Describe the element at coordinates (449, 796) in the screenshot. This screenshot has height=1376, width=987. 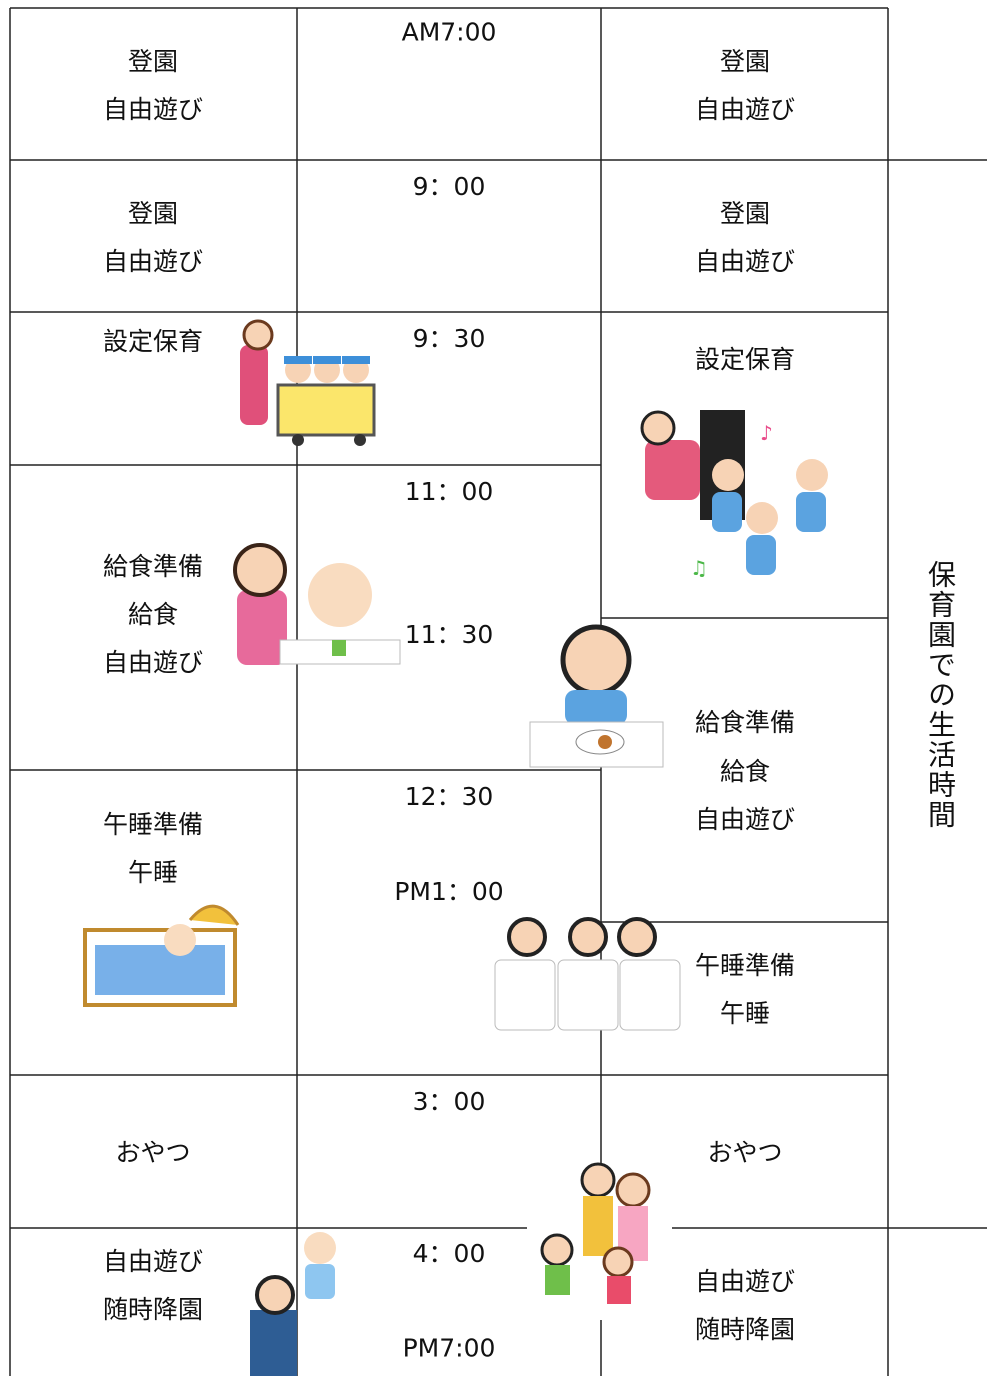
I see `time-label: 12：30` at that location.